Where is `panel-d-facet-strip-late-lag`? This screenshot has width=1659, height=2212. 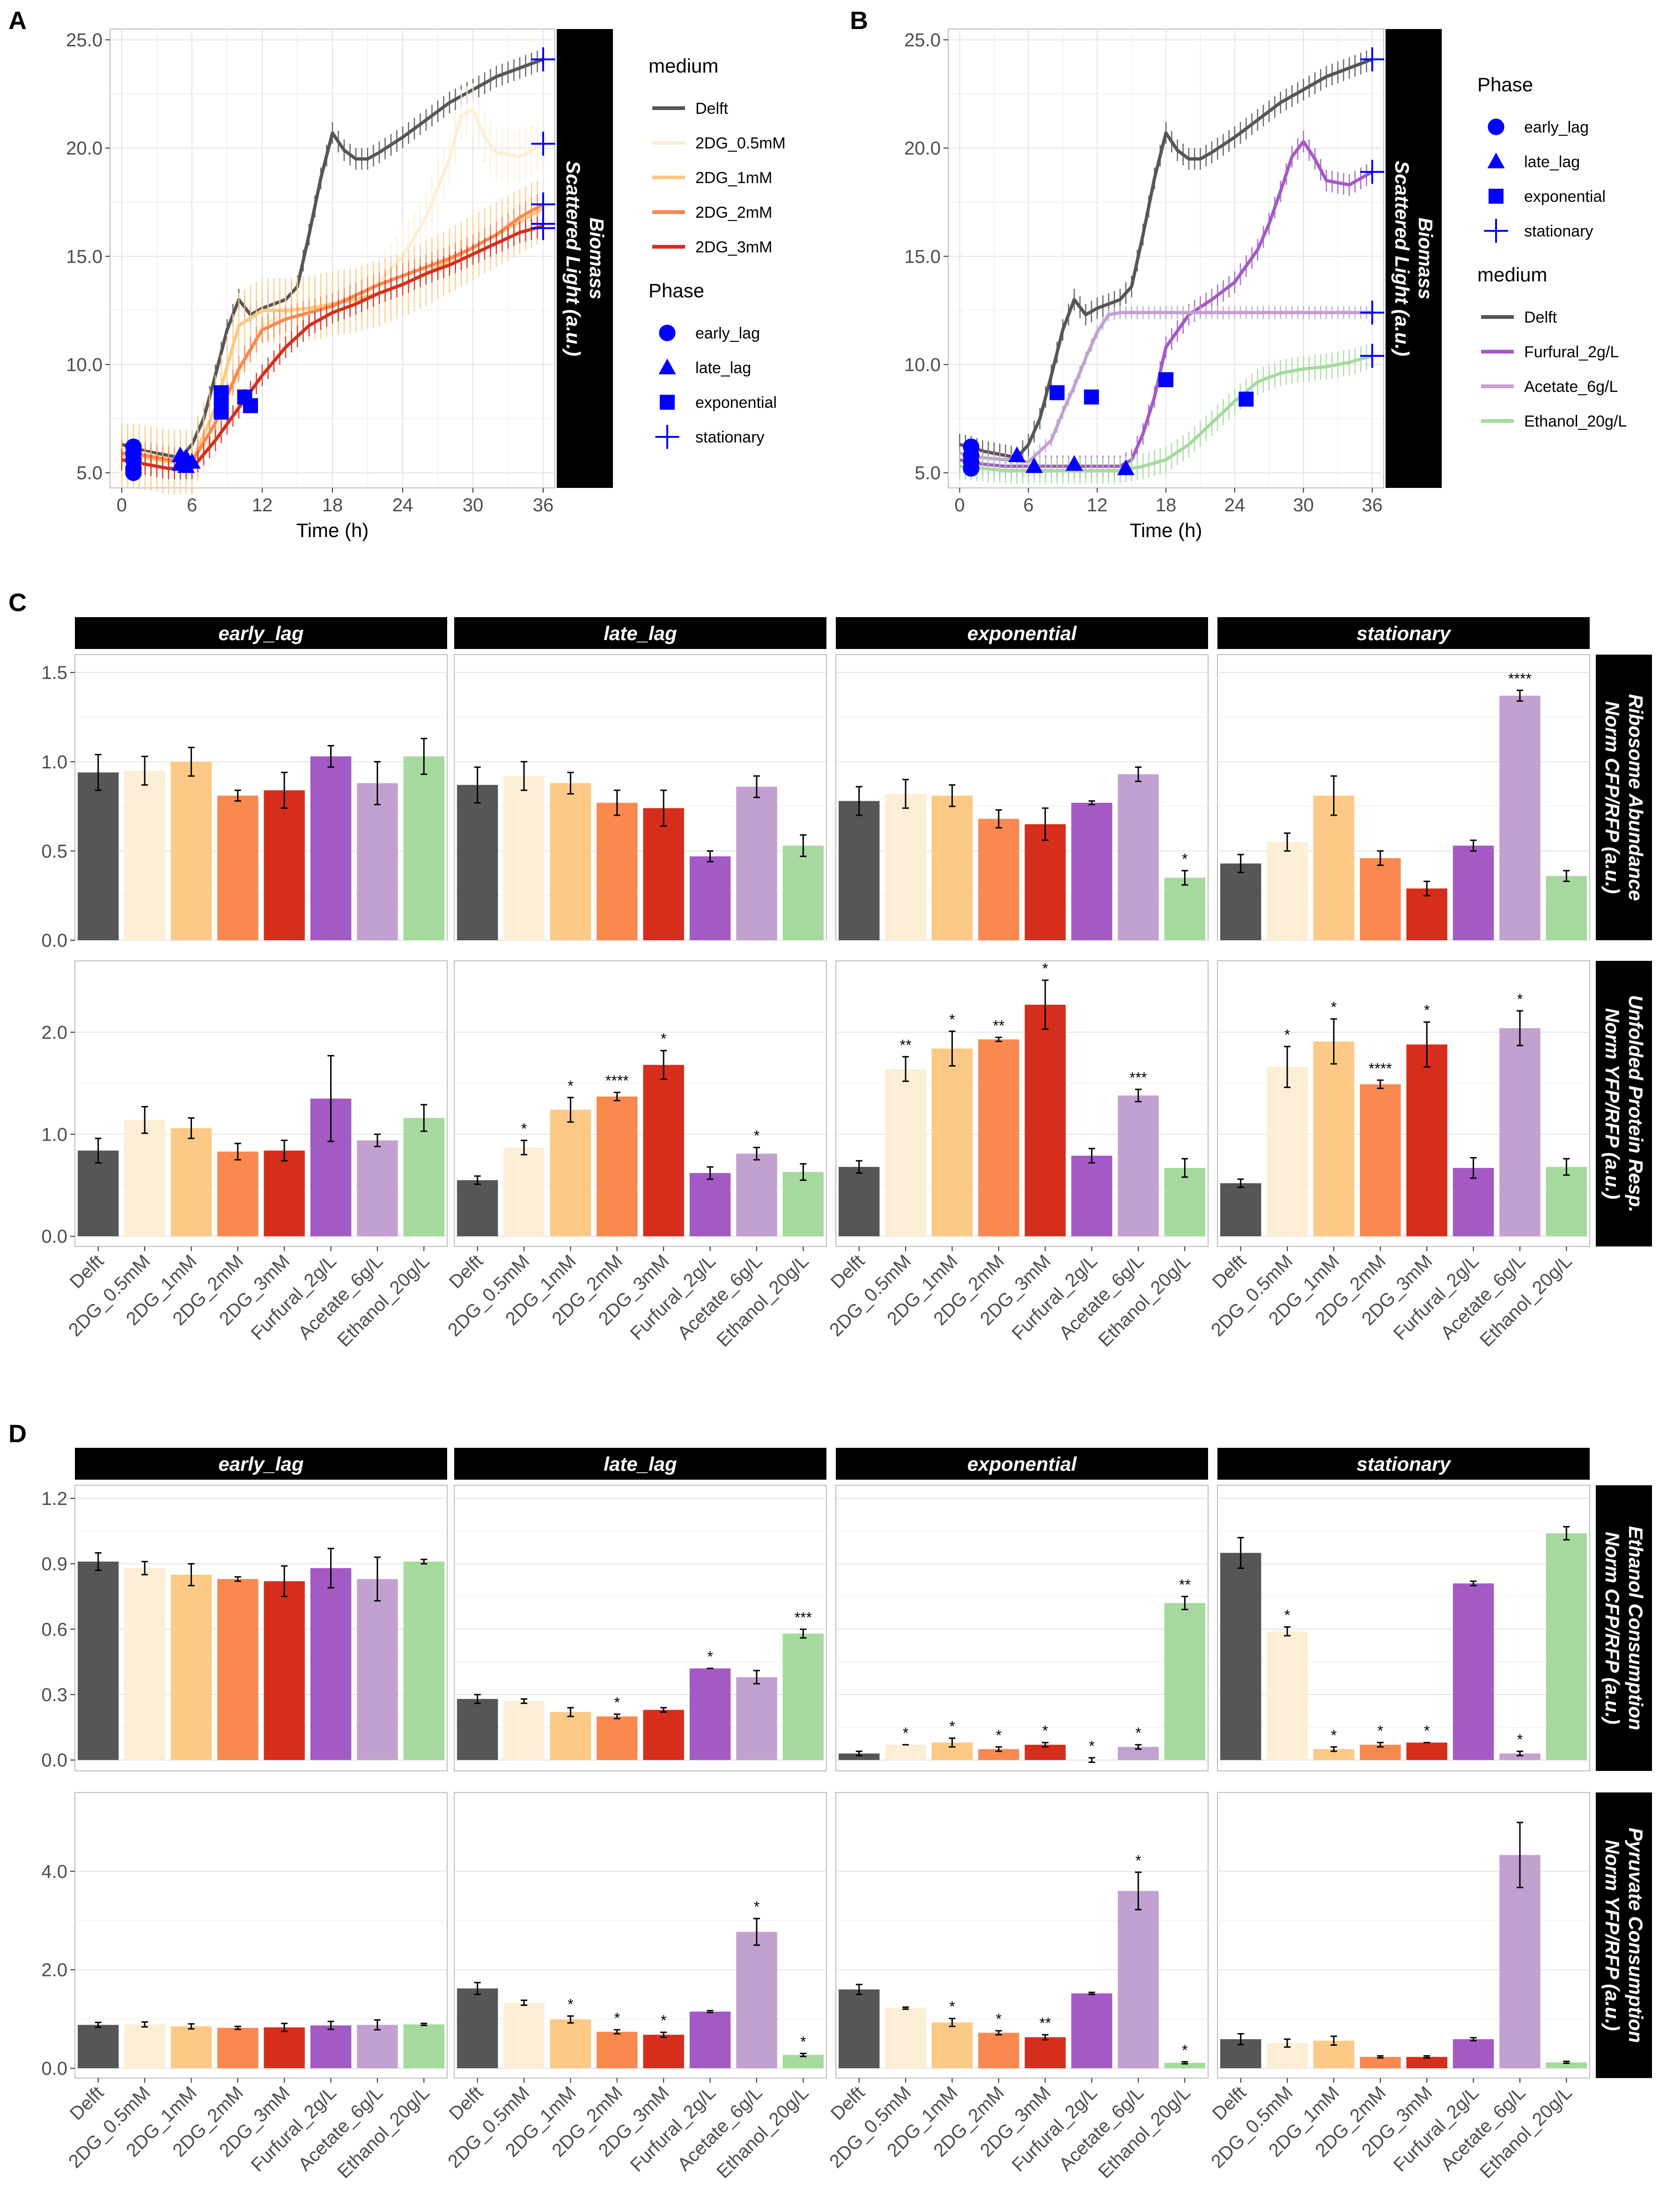
panel-d-facet-strip-late-lag is located at coordinates (640, 1464).